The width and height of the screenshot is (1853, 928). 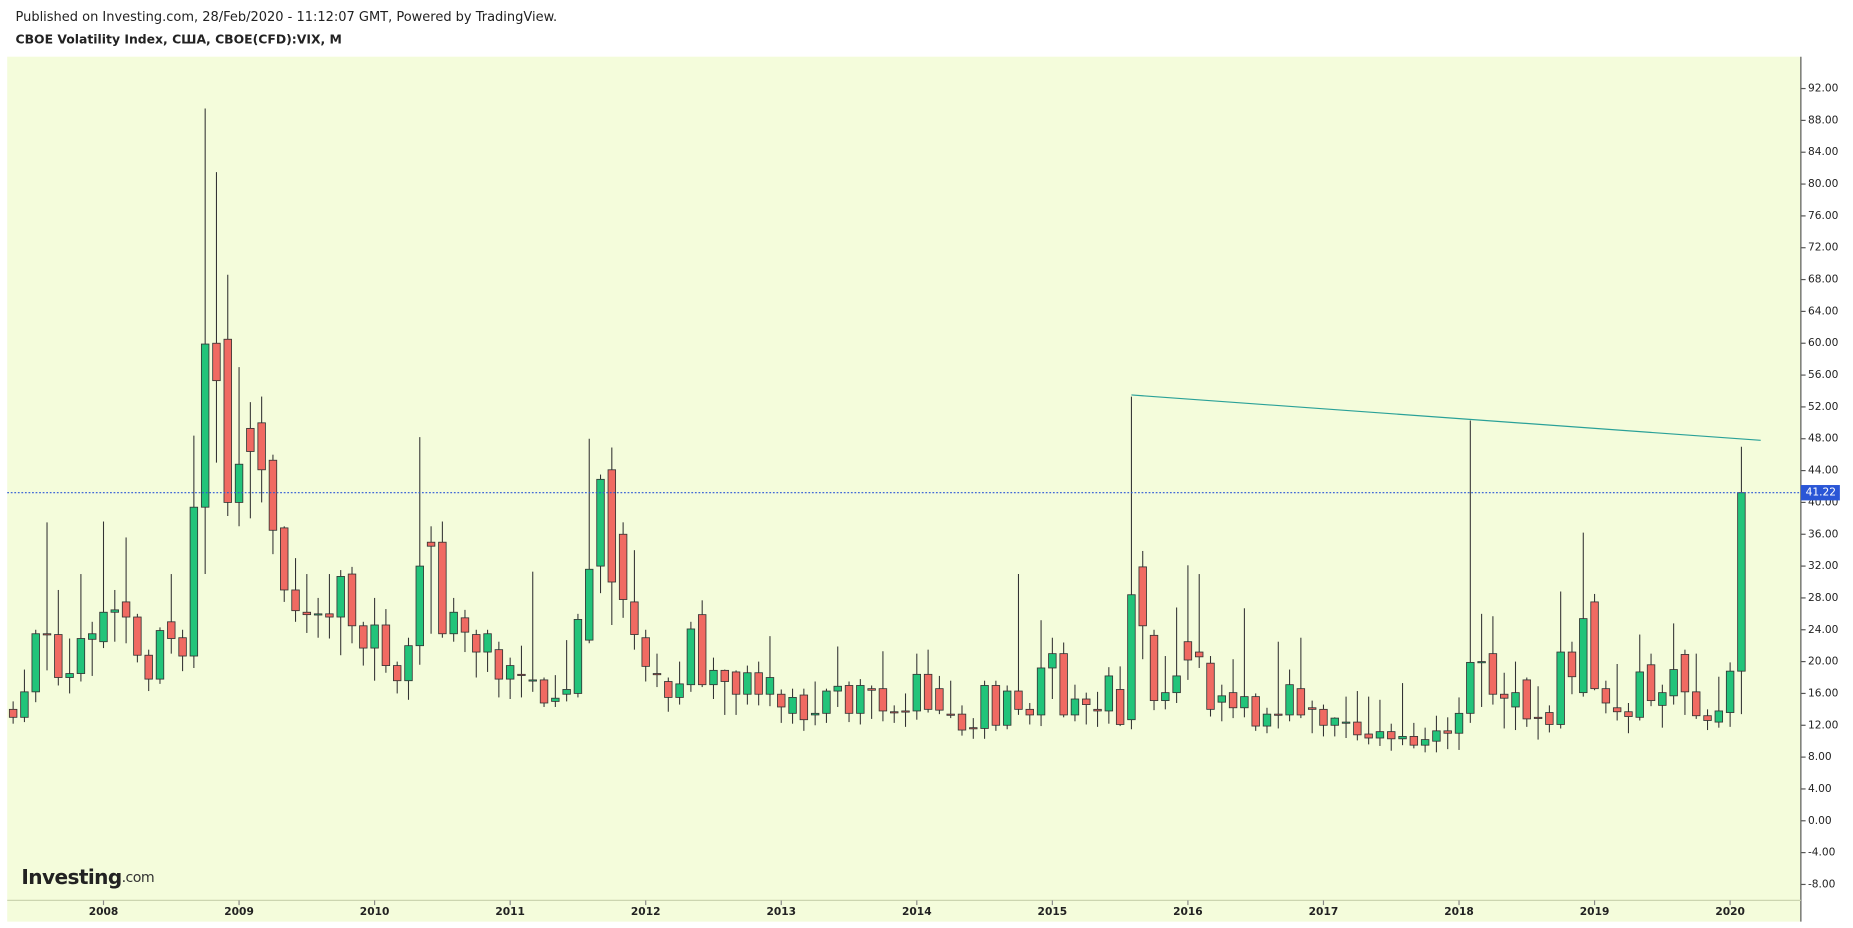 I want to click on y-tick-label: 72.00, so click(x=1823, y=247).